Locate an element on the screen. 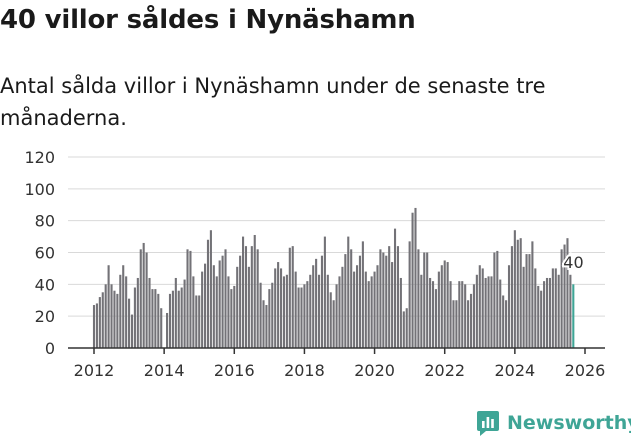 Image resolution: width=631 pixels, height=439 pixels. y-tick-label: 40 is located at coordinates (45, 284).